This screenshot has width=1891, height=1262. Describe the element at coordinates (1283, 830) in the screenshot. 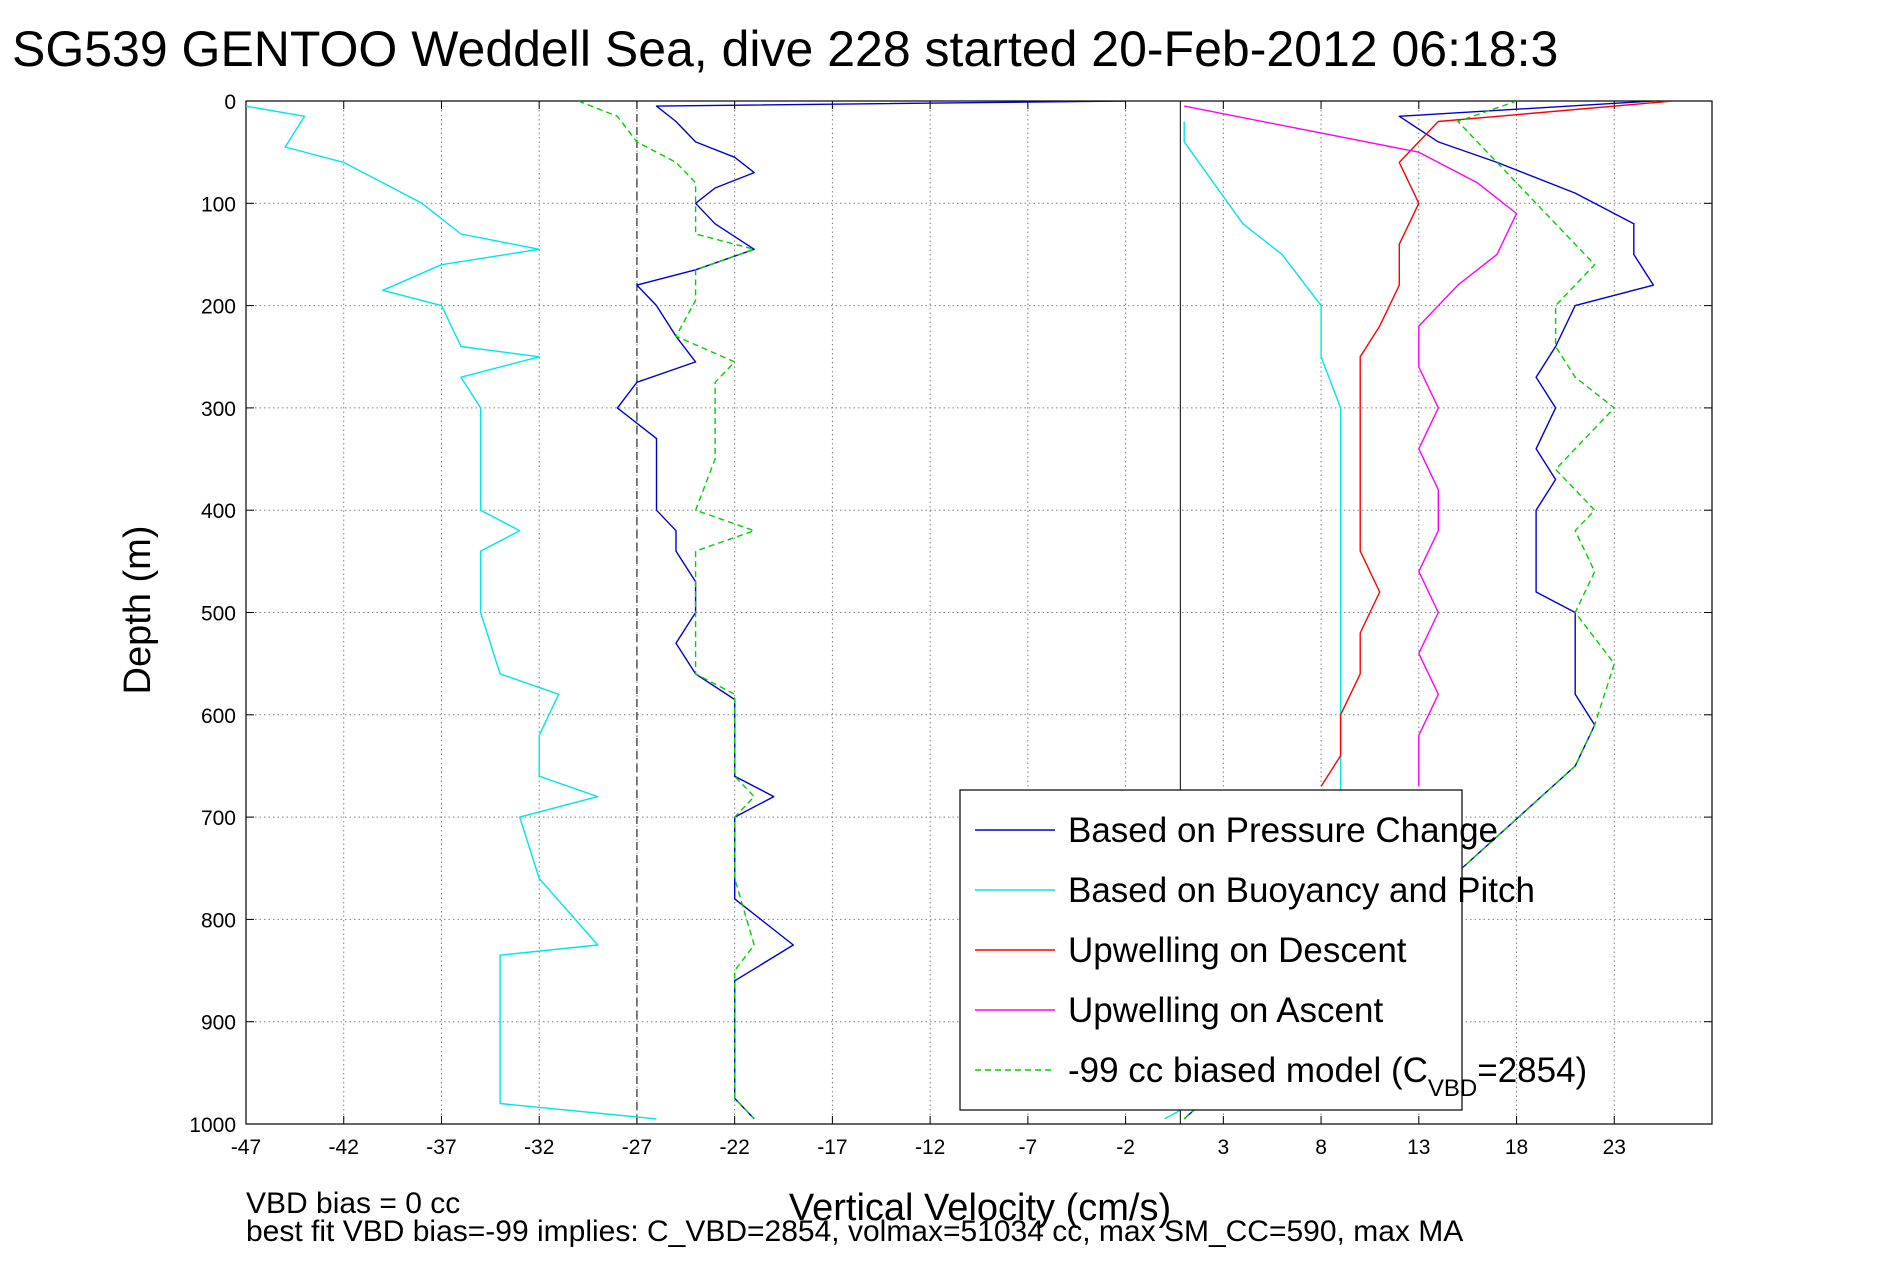

I see `legend-label-0: Based on Pressure Change` at that location.